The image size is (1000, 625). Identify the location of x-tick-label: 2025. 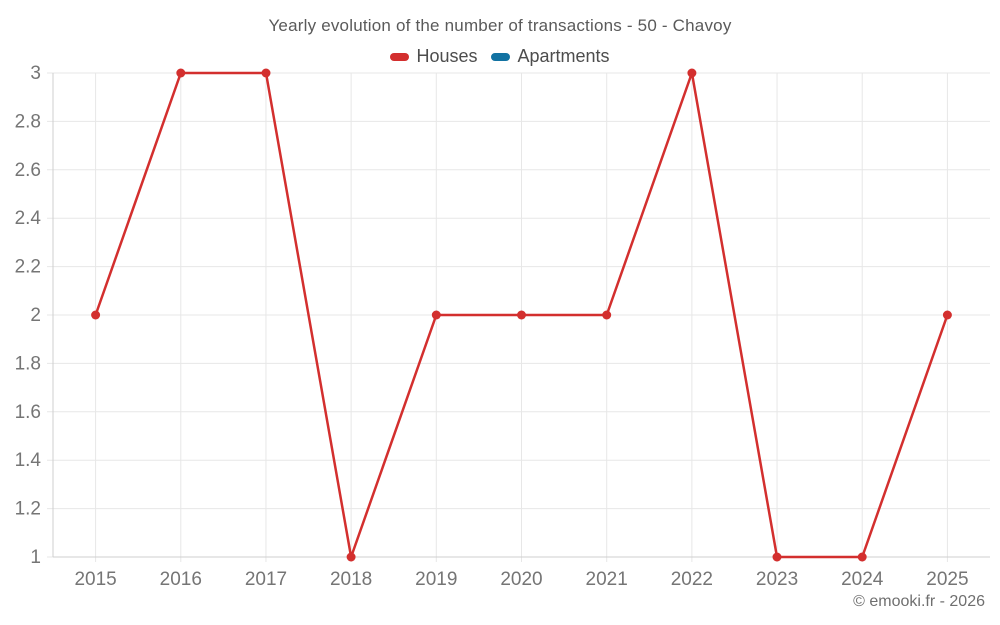
(947, 579).